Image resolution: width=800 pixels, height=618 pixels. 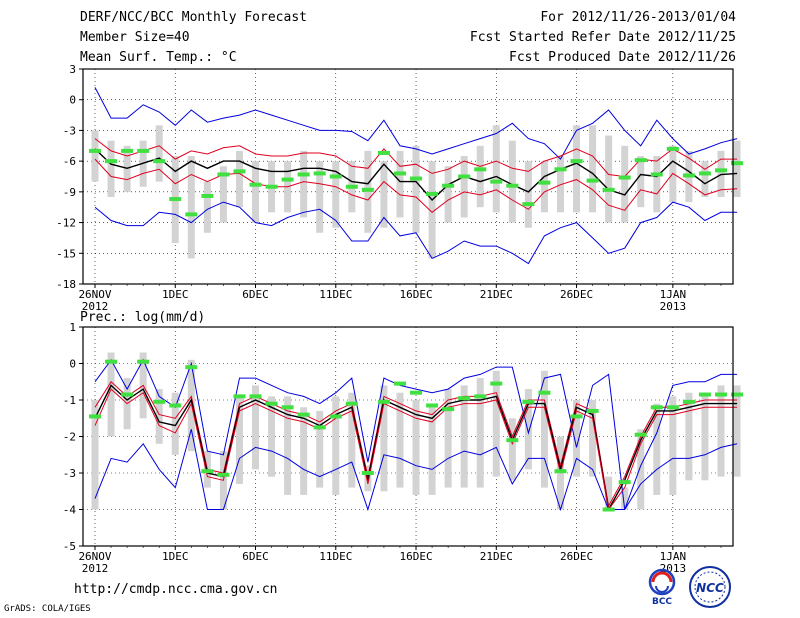 I want to click on temp-xtick-label: 1JAN, so click(x=673, y=294).